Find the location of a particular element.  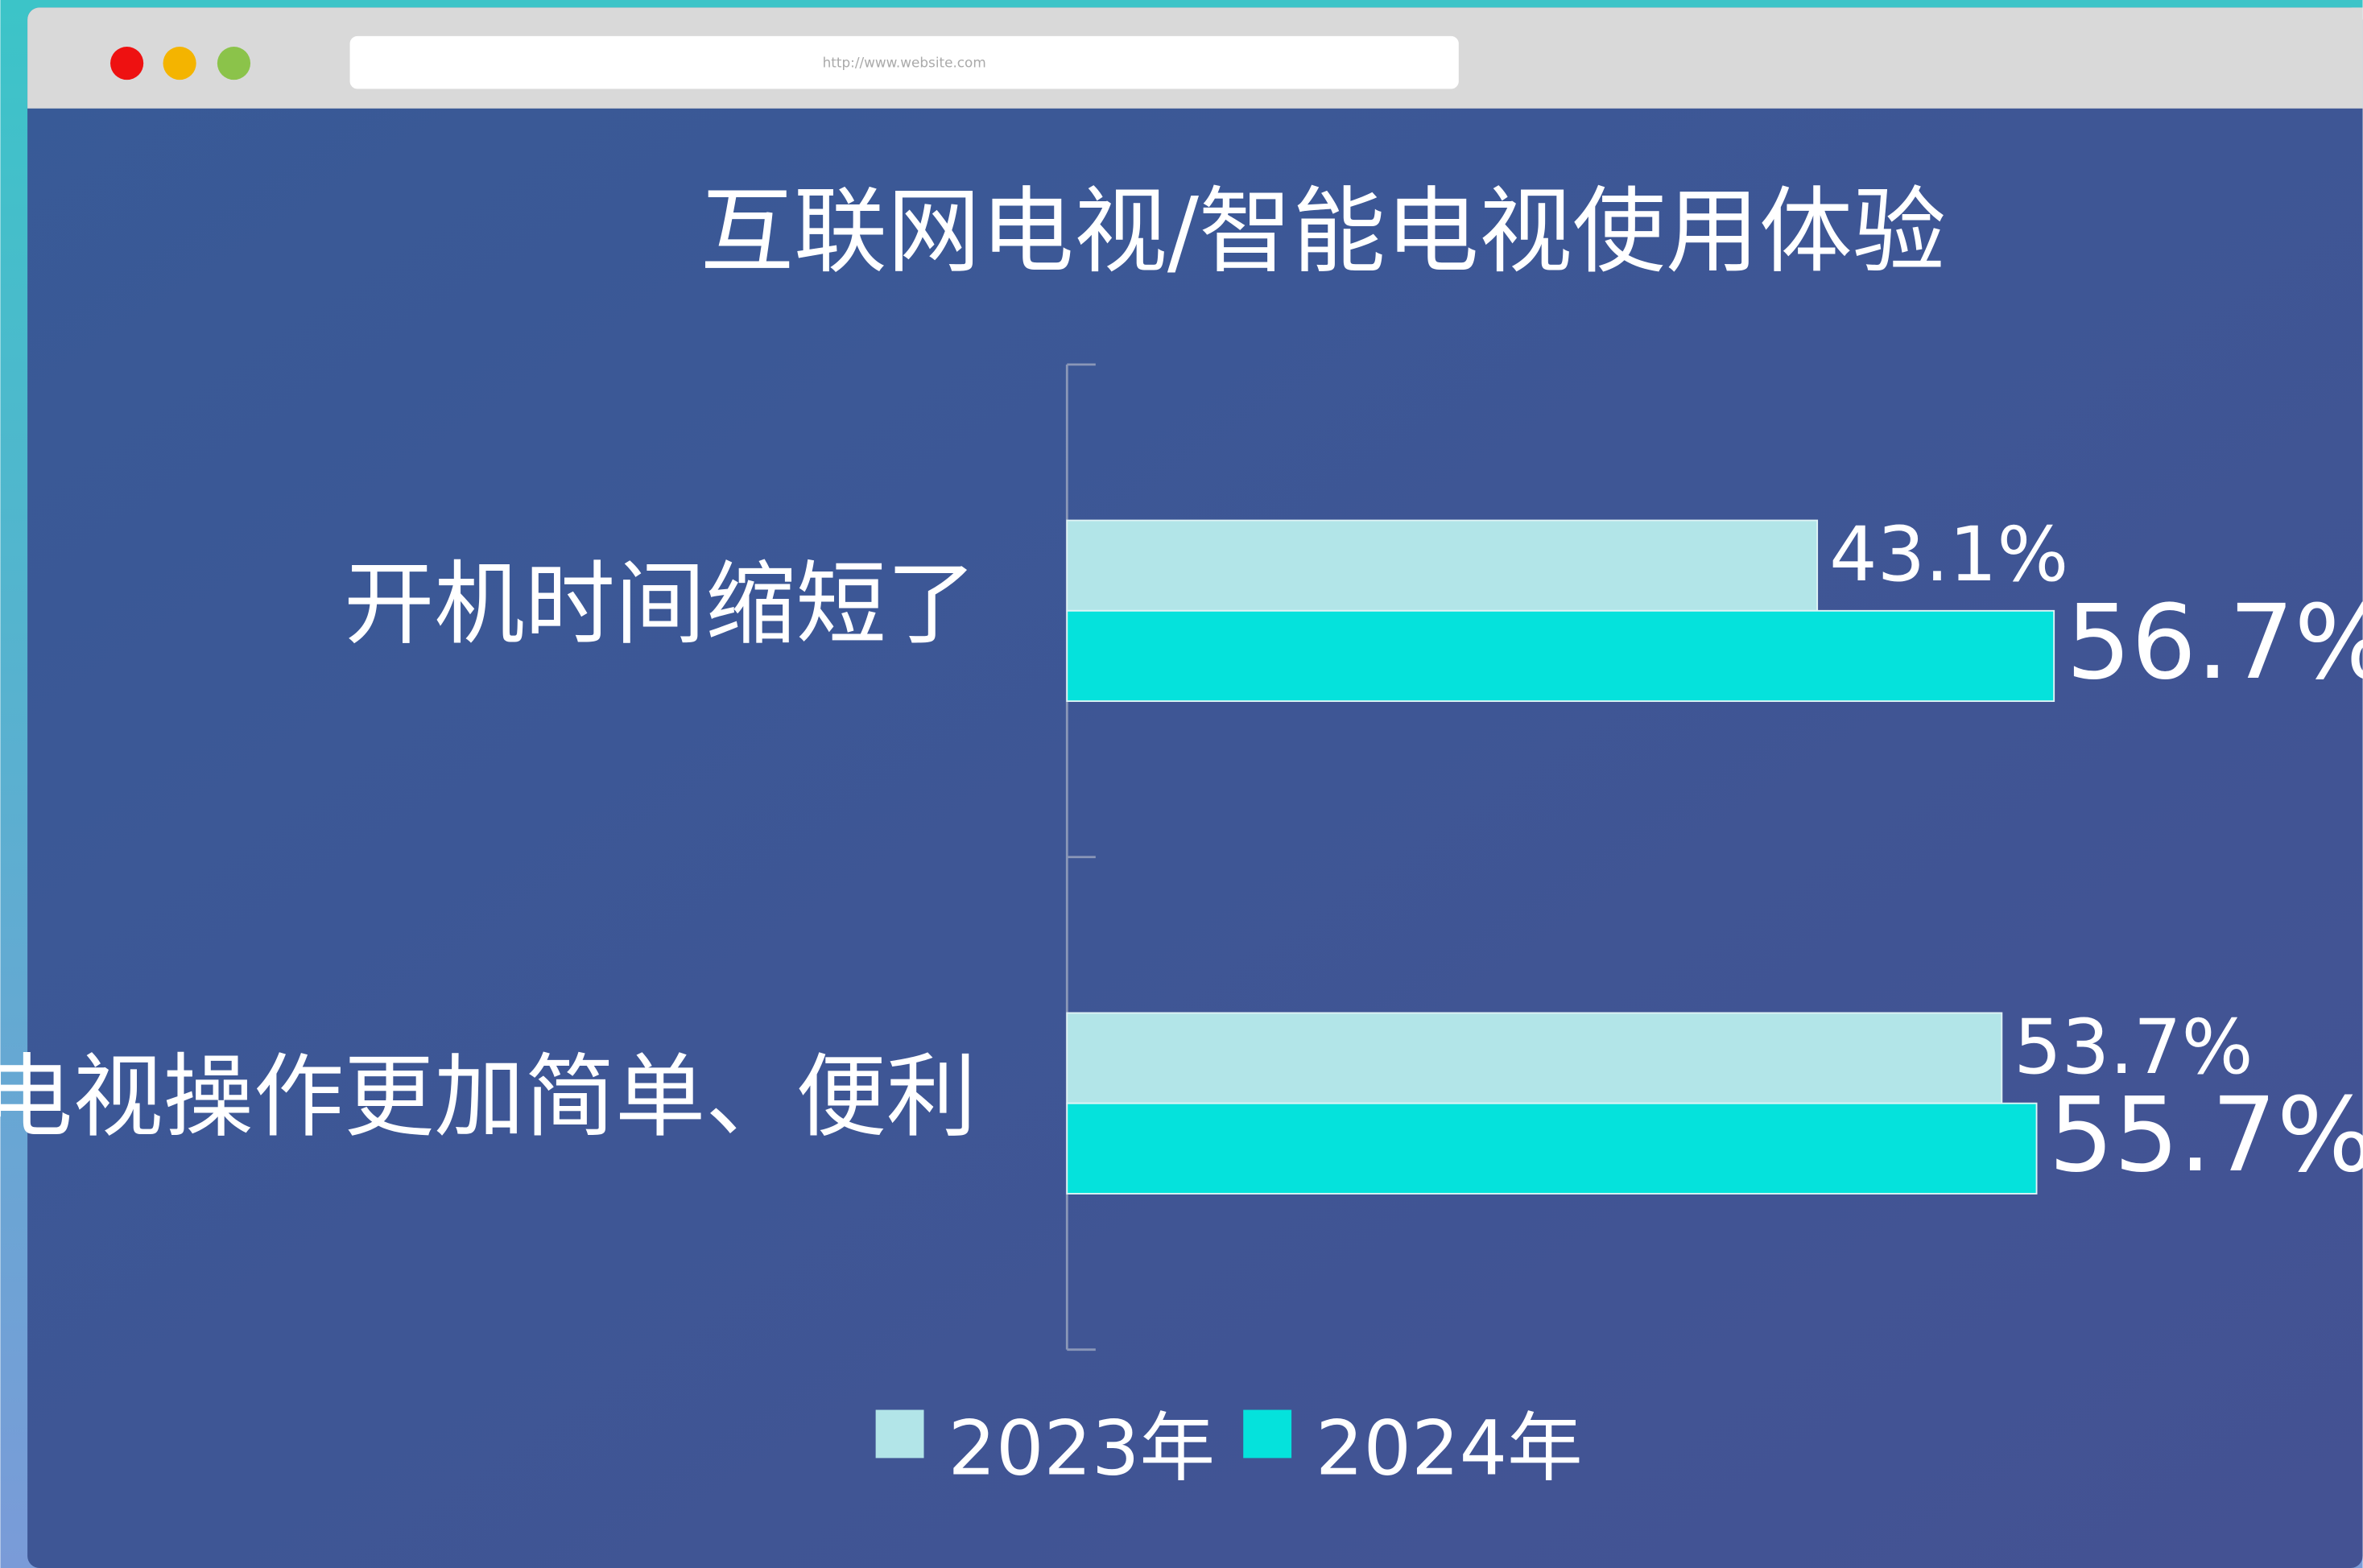

legend-label: 2023年 is located at coordinates (1081, 1449).